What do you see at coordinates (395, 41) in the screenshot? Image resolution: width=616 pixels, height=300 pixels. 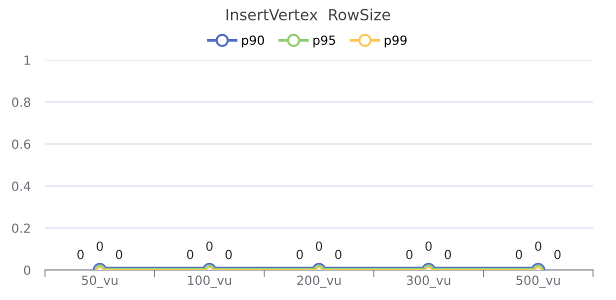 I see `legend-label: p99` at bounding box center [395, 41].